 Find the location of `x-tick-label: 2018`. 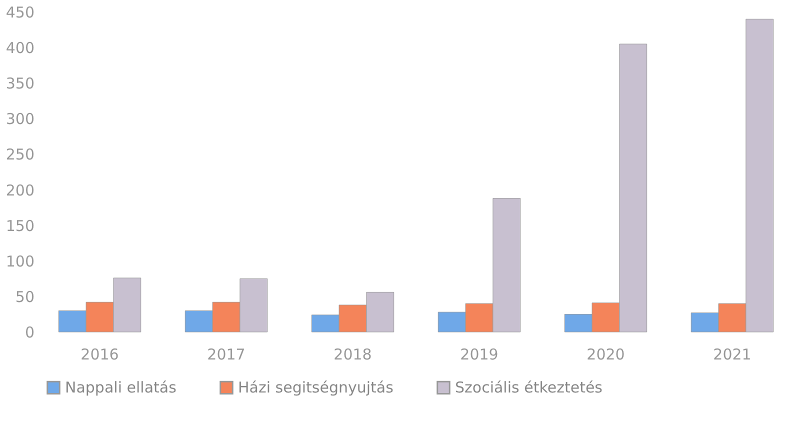

x-tick-label: 2018 is located at coordinates (353, 355).